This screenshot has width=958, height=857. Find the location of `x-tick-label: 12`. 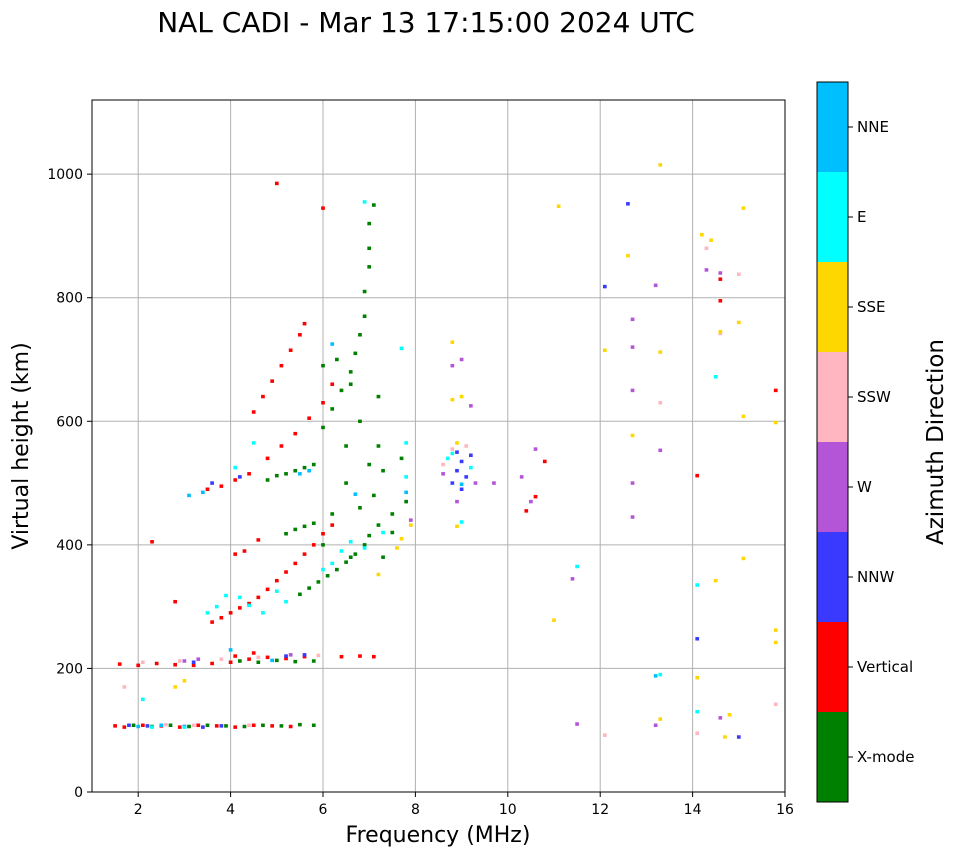

x-tick-label: 12 is located at coordinates (600, 810).